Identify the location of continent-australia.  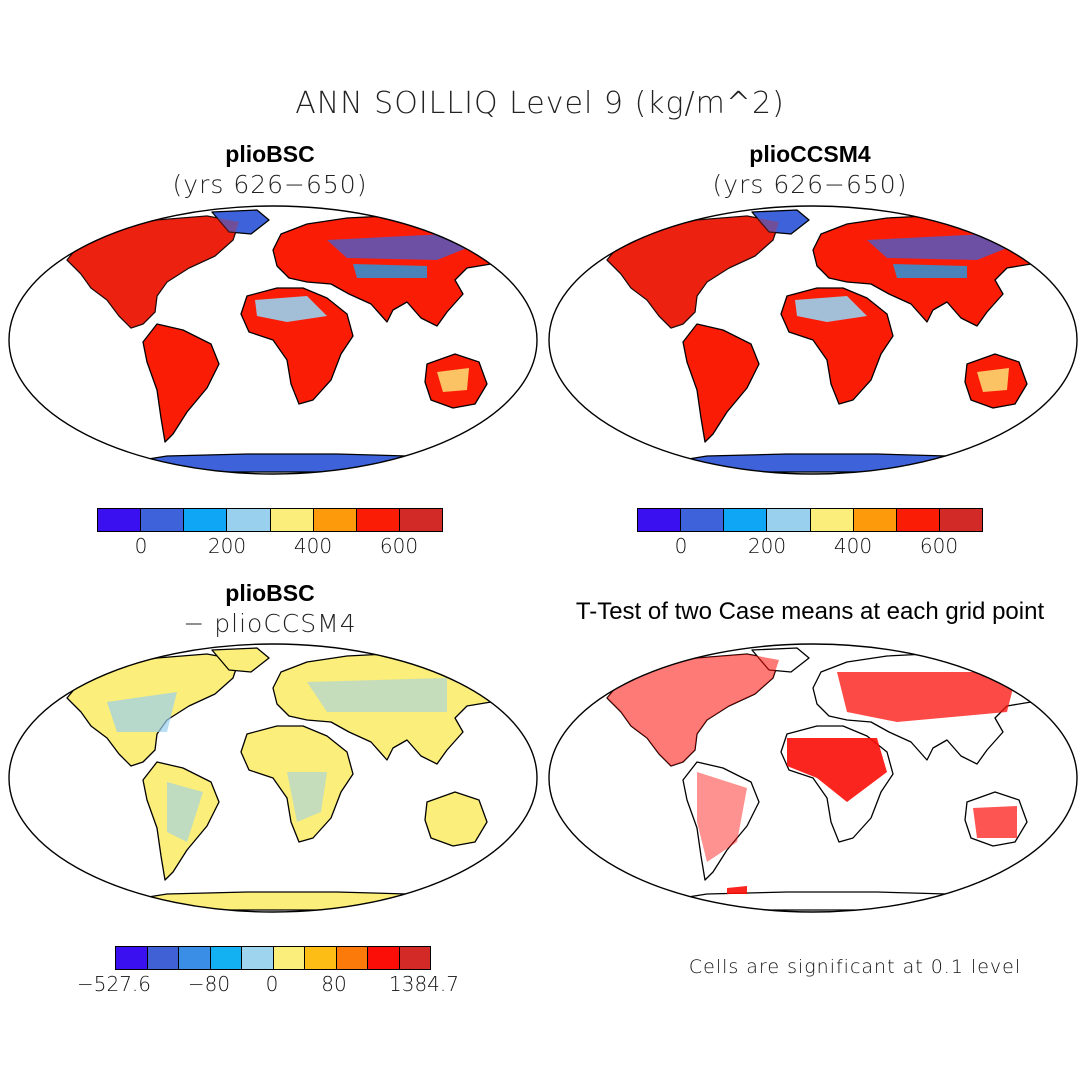
(456, 819).